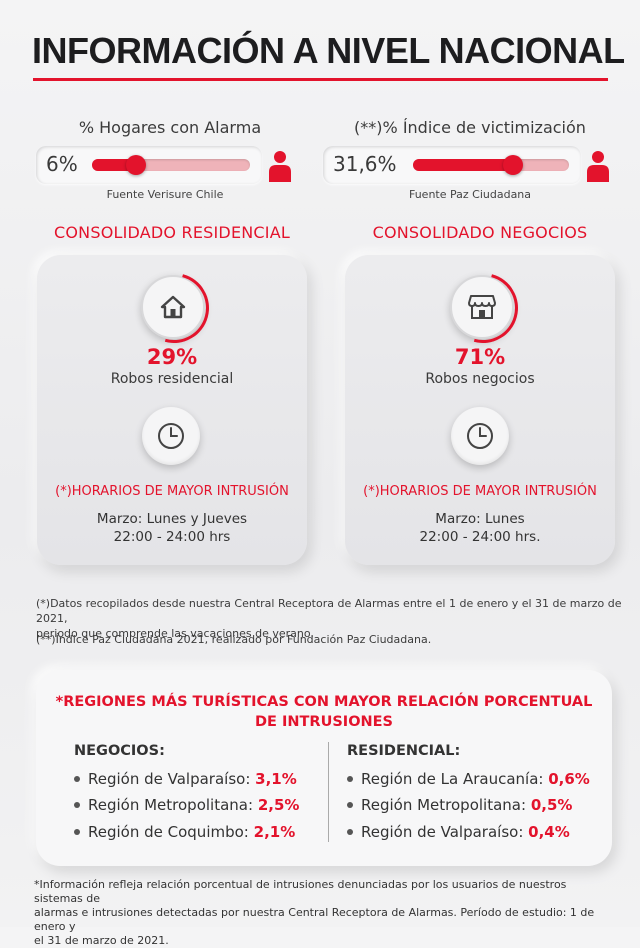 This screenshot has height=948, width=640. What do you see at coordinates (404, 751) in the screenshot?
I see `residential-heading: RESIDENCIAL:` at bounding box center [404, 751].